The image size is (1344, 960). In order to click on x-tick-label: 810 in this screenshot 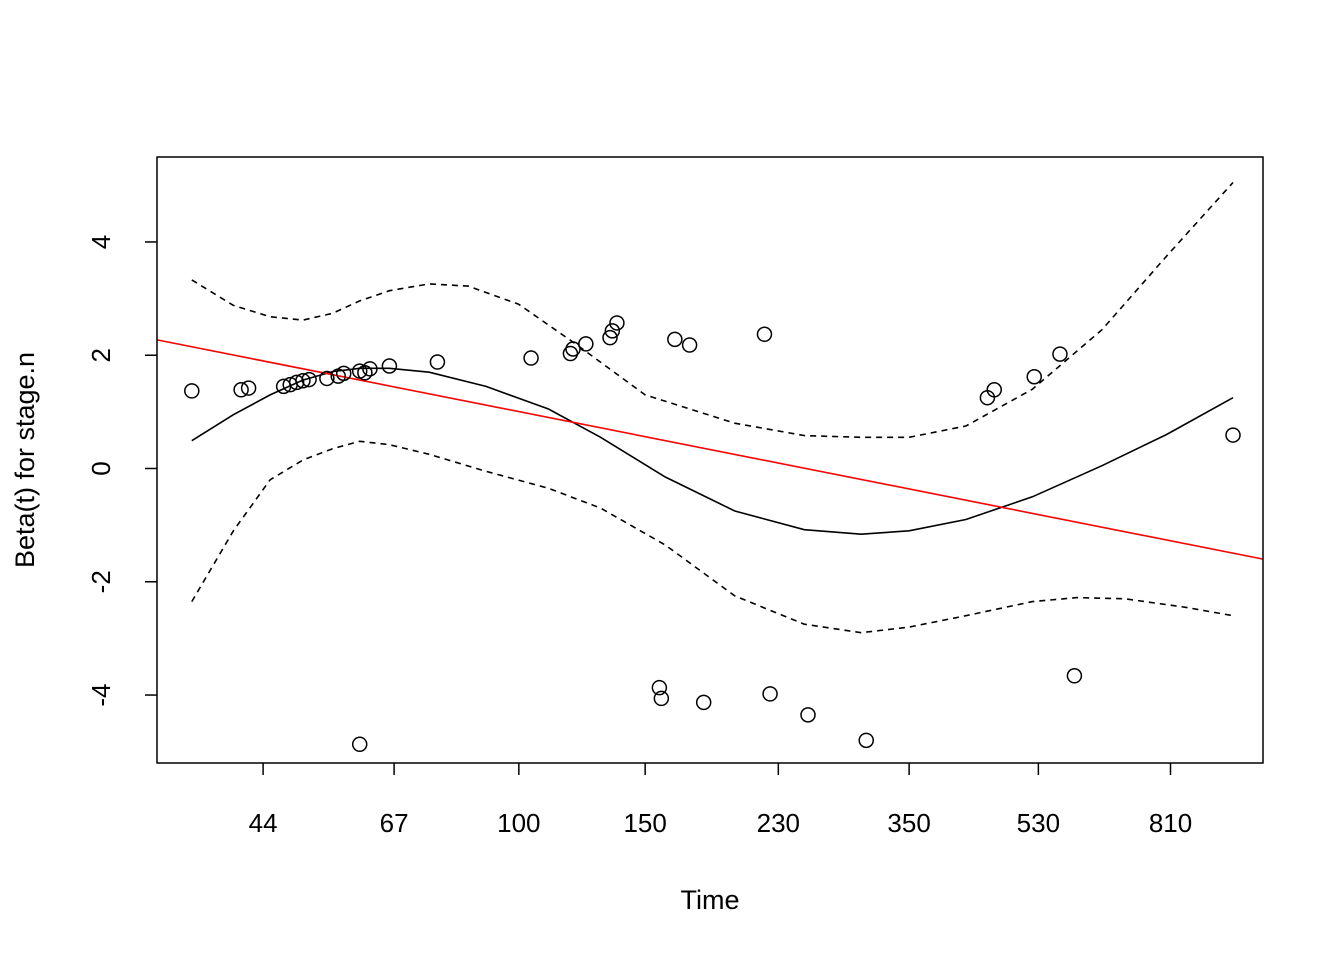, I will do `click(1170, 823)`.